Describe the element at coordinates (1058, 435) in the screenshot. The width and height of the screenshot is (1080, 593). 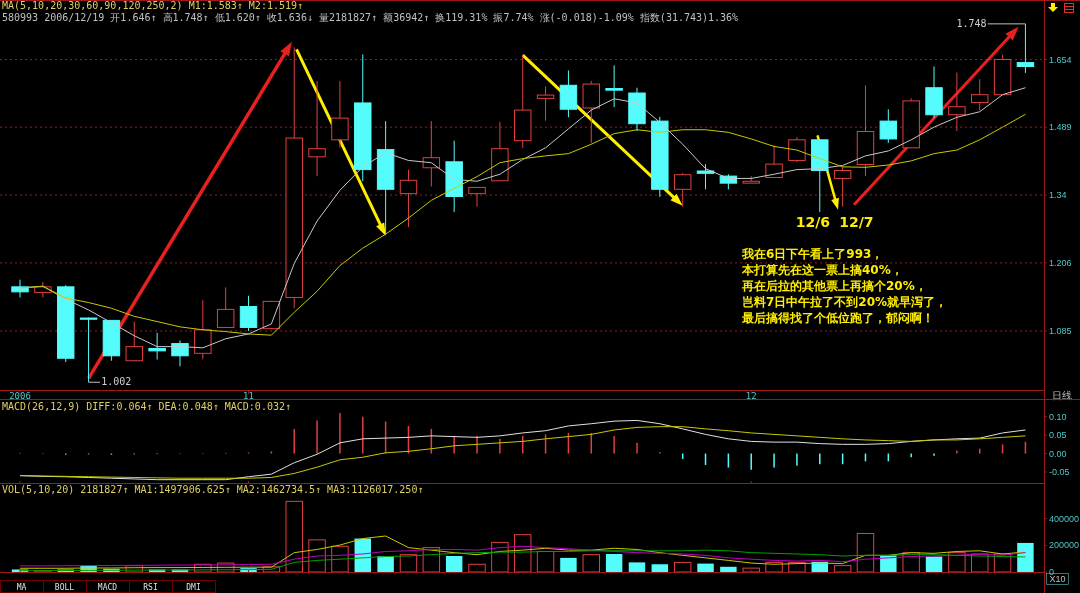
I see `y-tick-label: 0.05` at that location.